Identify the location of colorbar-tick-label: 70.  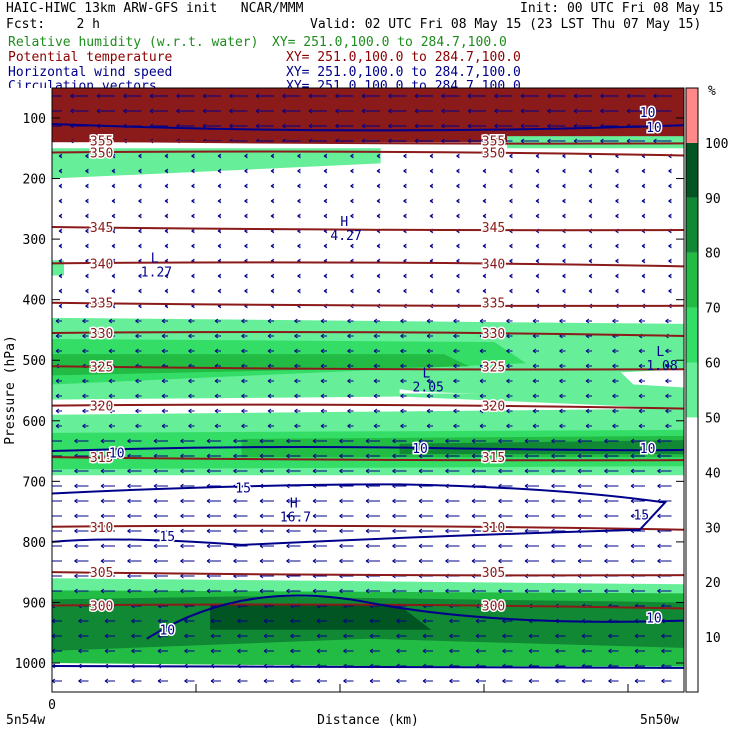
(713, 309).